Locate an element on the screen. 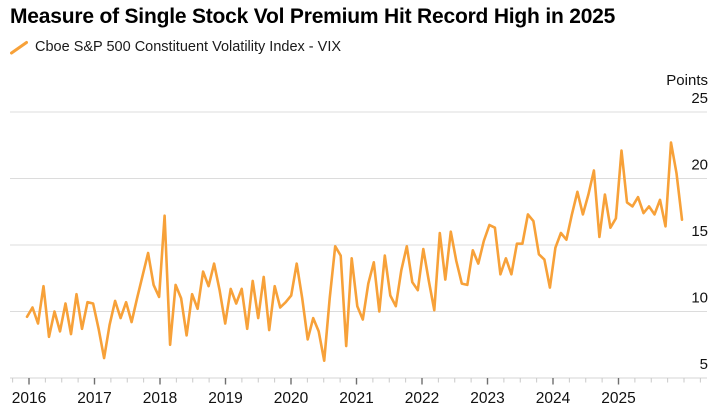 The width and height of the screenshot is (716, 414). axis-ticks-layer is located at coordinates (356, 381).